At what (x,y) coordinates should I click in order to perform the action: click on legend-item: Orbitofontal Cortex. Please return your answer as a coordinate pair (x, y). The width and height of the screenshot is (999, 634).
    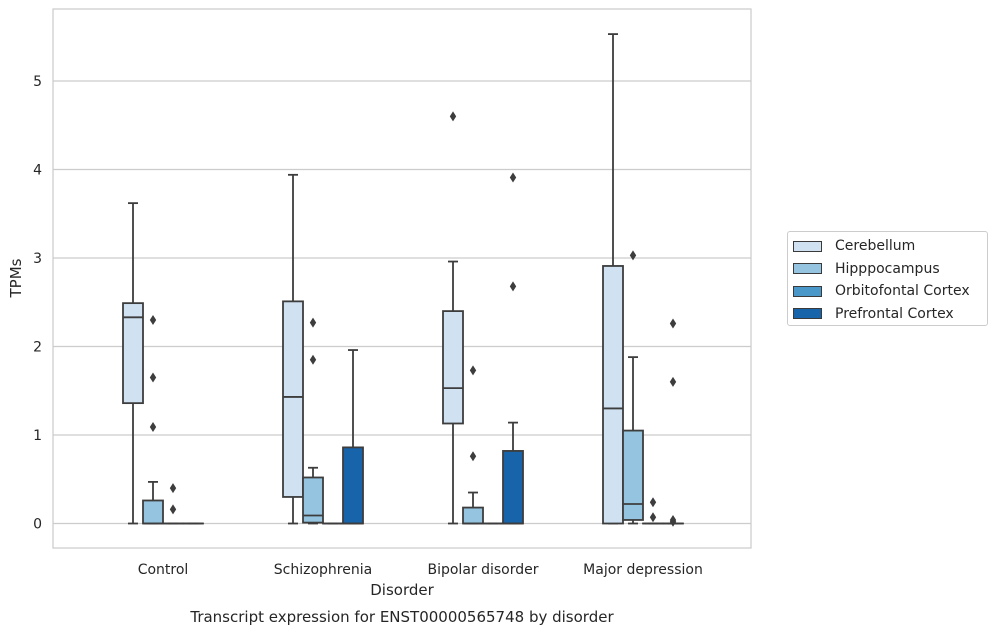
    Looking at the image, I should click on (890, 291).